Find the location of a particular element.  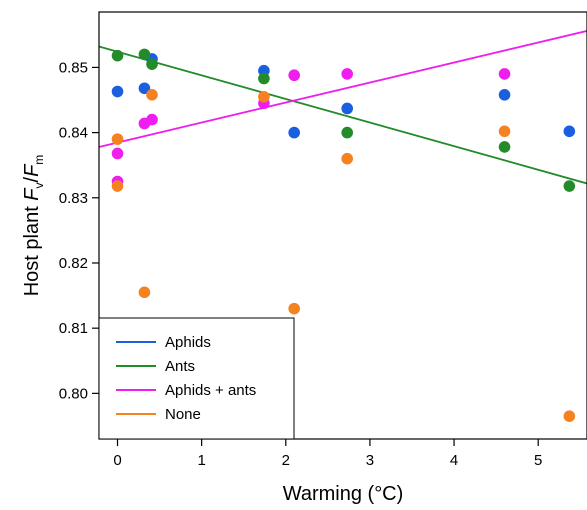

y-tick-label: 0.84 is located at coordinates (73, 133).